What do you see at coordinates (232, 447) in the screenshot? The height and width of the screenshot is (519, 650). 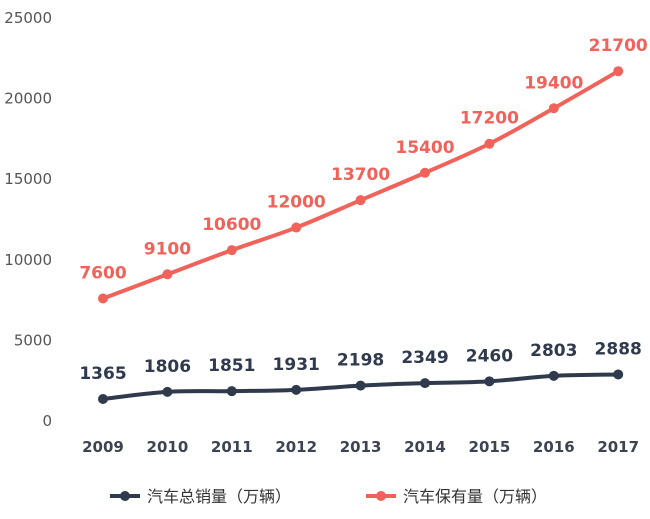 I see `x-tick-label: 2011` at bounding box center [232, 447].